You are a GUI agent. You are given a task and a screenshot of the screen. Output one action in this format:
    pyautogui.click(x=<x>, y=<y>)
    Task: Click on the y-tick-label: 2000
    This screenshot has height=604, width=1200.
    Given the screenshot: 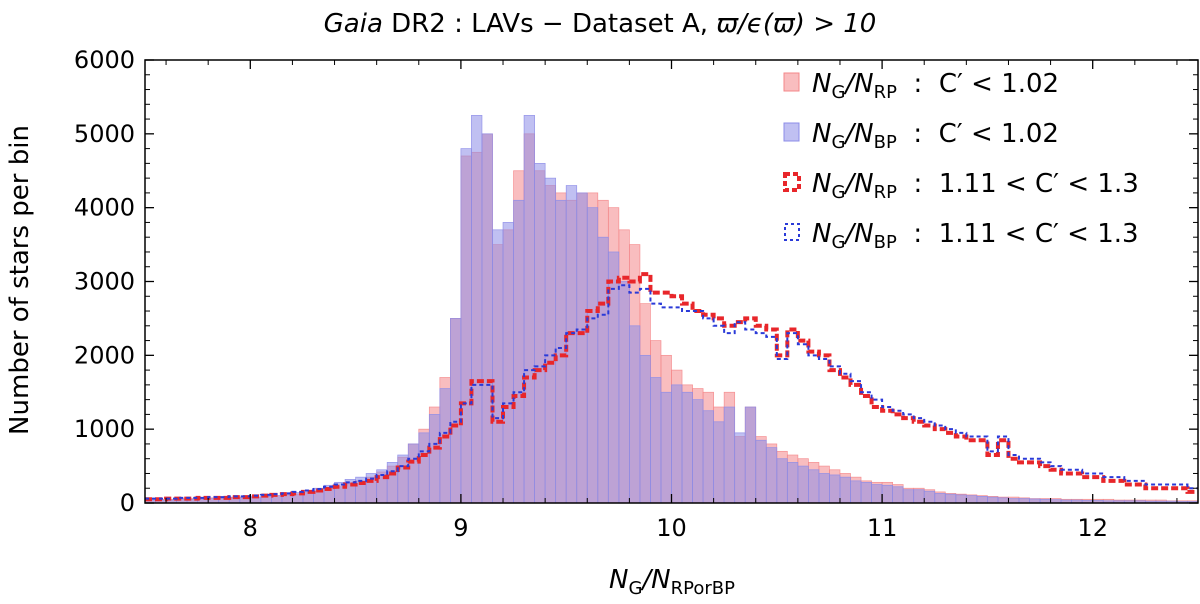 What is the action you would take?
    pyautogui.click(x=104, y=355)
    